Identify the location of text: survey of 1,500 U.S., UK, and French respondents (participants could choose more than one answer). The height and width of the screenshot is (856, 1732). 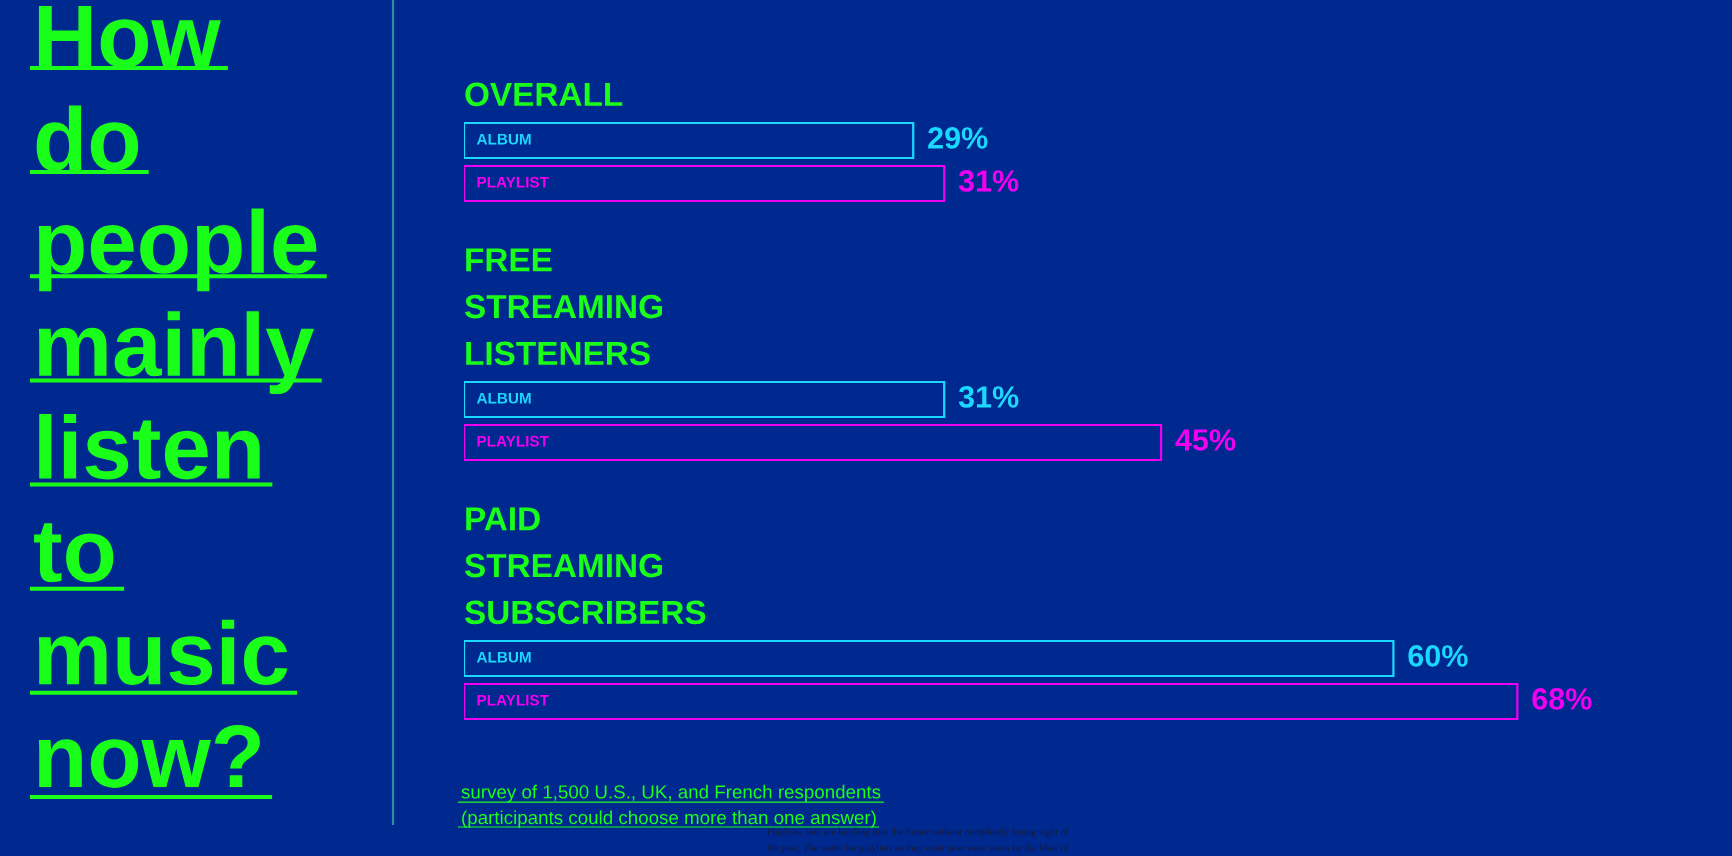
(671, 806).